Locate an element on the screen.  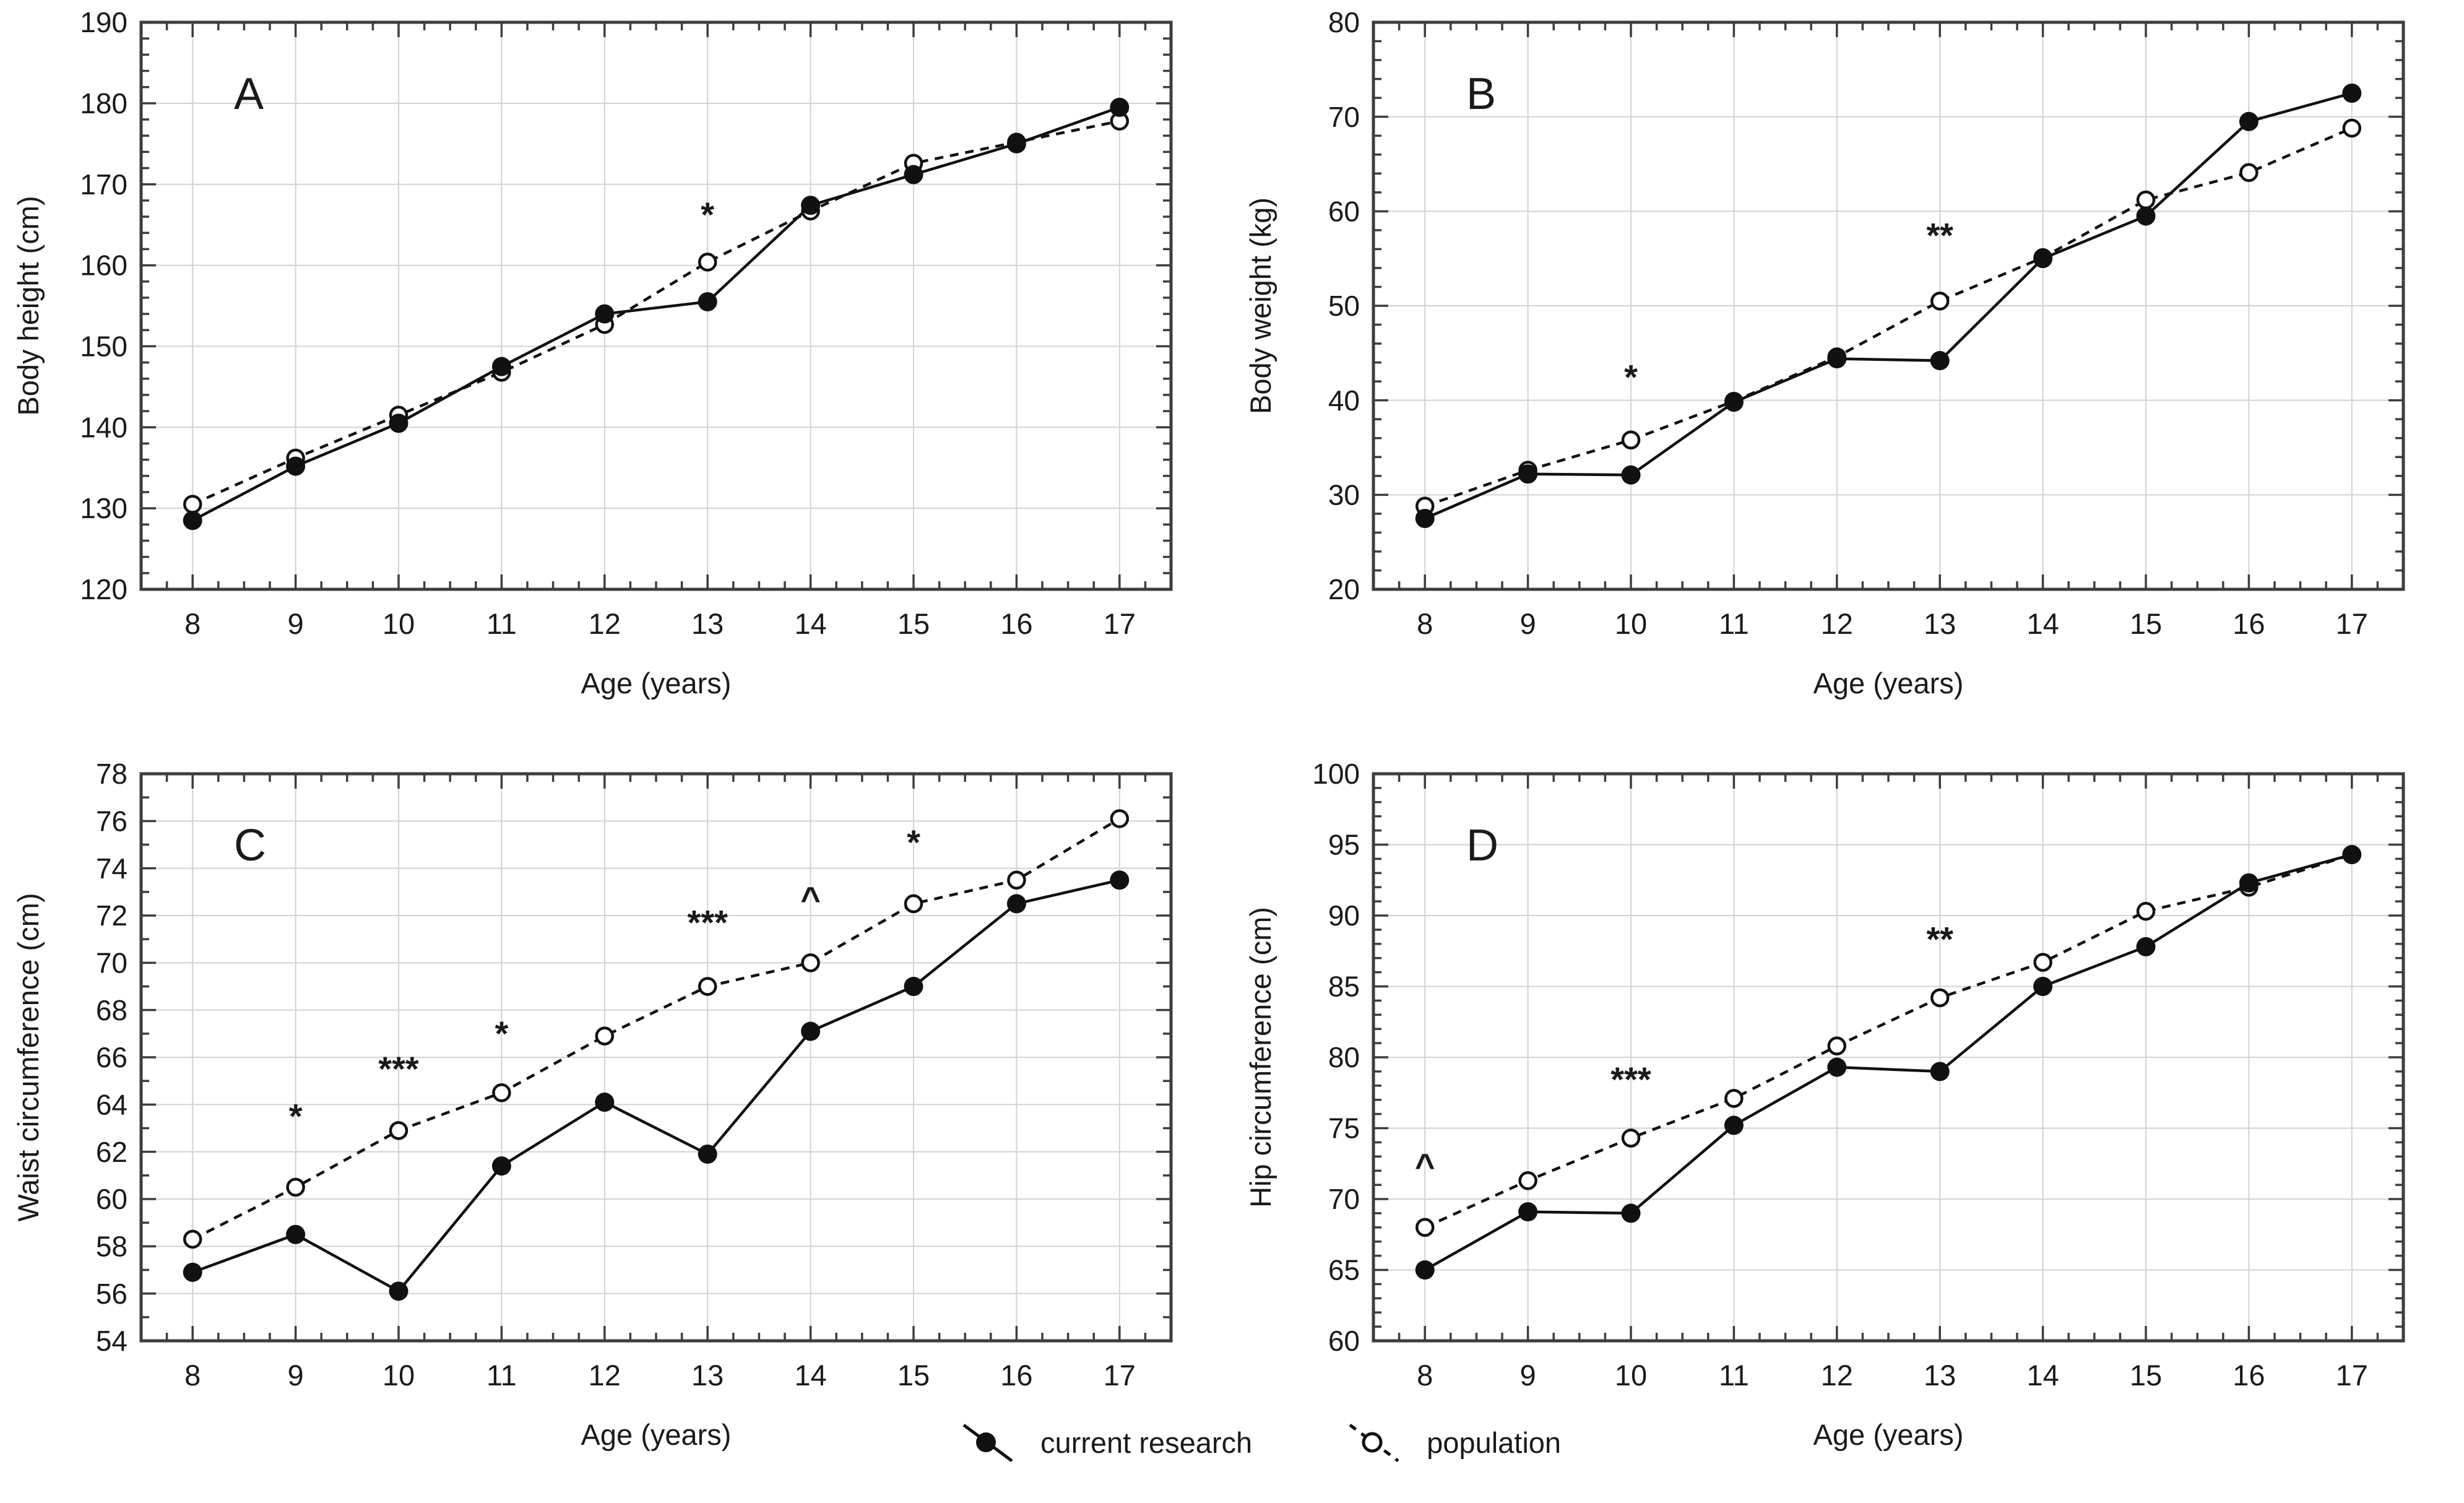
panel-label: C is located at coordinates (250, 845).